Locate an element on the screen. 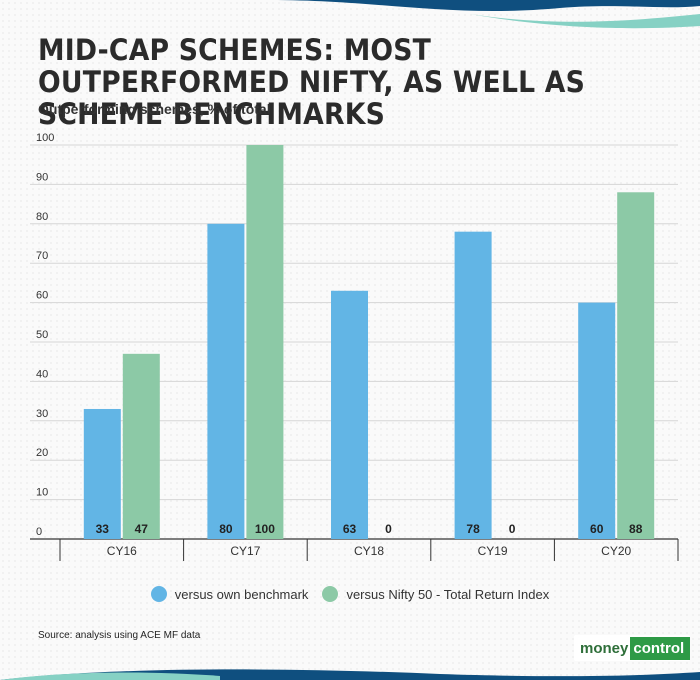 This screenshot has height=680, width=700. bar-nifty-50-cy17 is located at coordinates (265, 342).